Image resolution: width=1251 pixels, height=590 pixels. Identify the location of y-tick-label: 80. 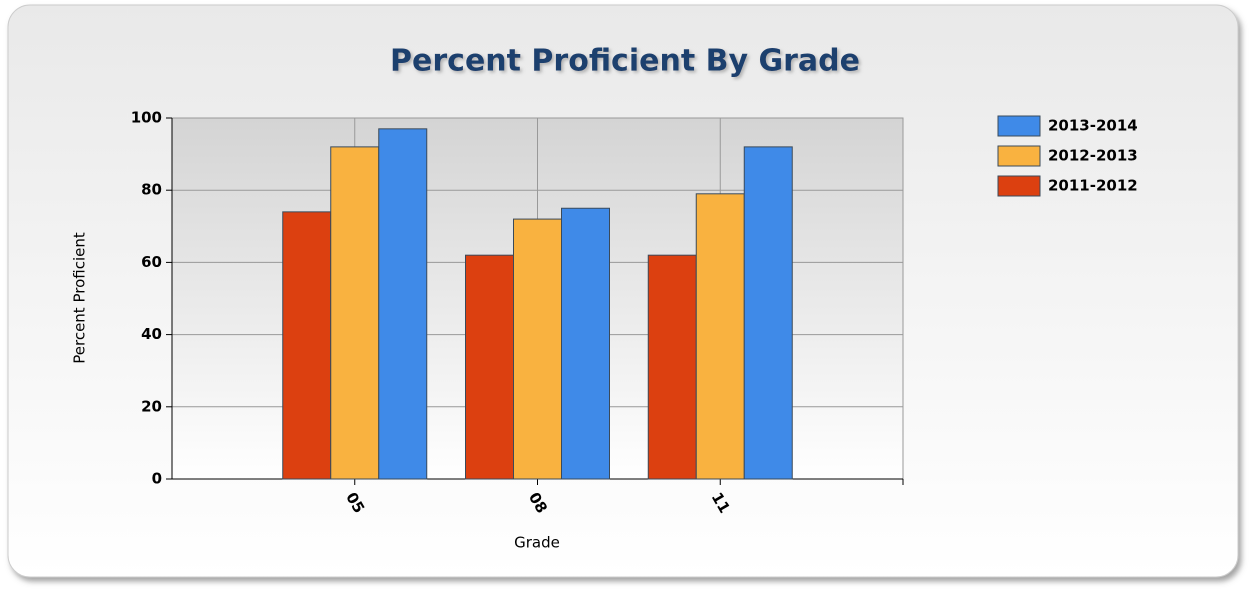
(151, 190).